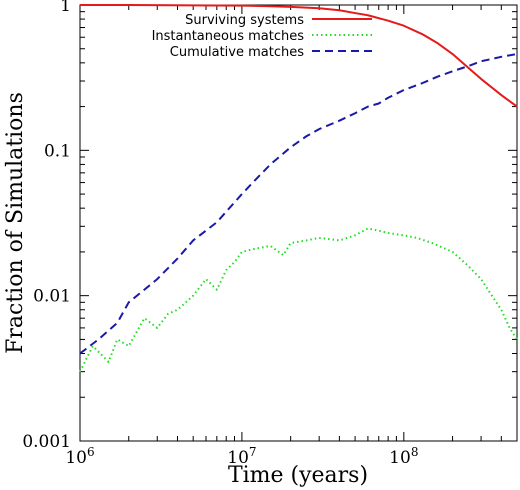 The width and height of the screenshot is (520, 490). What do you see at coordinates (91, 452) in the screenshot?
I see `x-tick-label-exponent: 6` at bounding box center [91, 452].